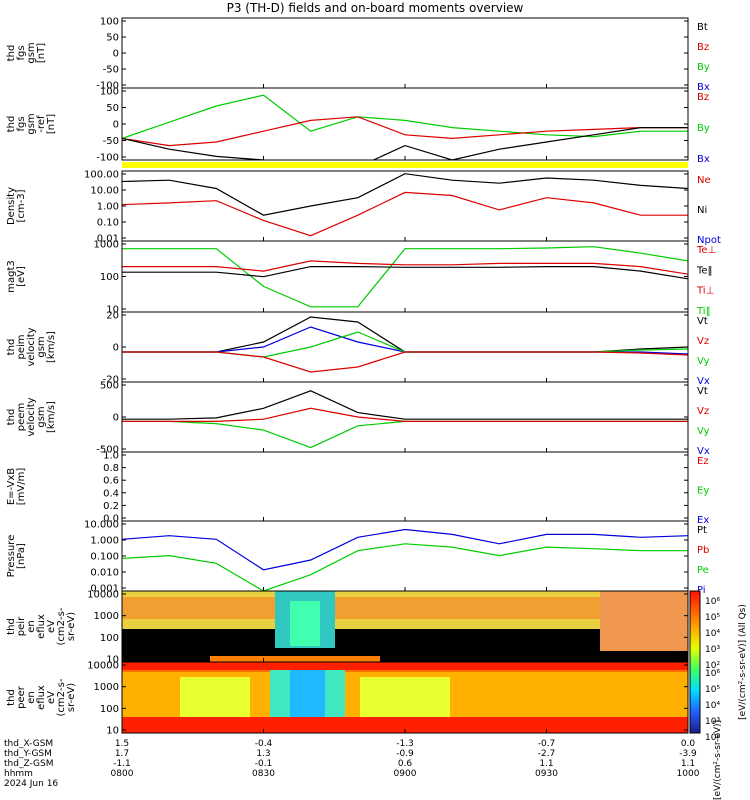  What do you see at coordinates (111, 380) in the screenshot?
I see `y-tick-label: -20` at bounding box center [111, 380].